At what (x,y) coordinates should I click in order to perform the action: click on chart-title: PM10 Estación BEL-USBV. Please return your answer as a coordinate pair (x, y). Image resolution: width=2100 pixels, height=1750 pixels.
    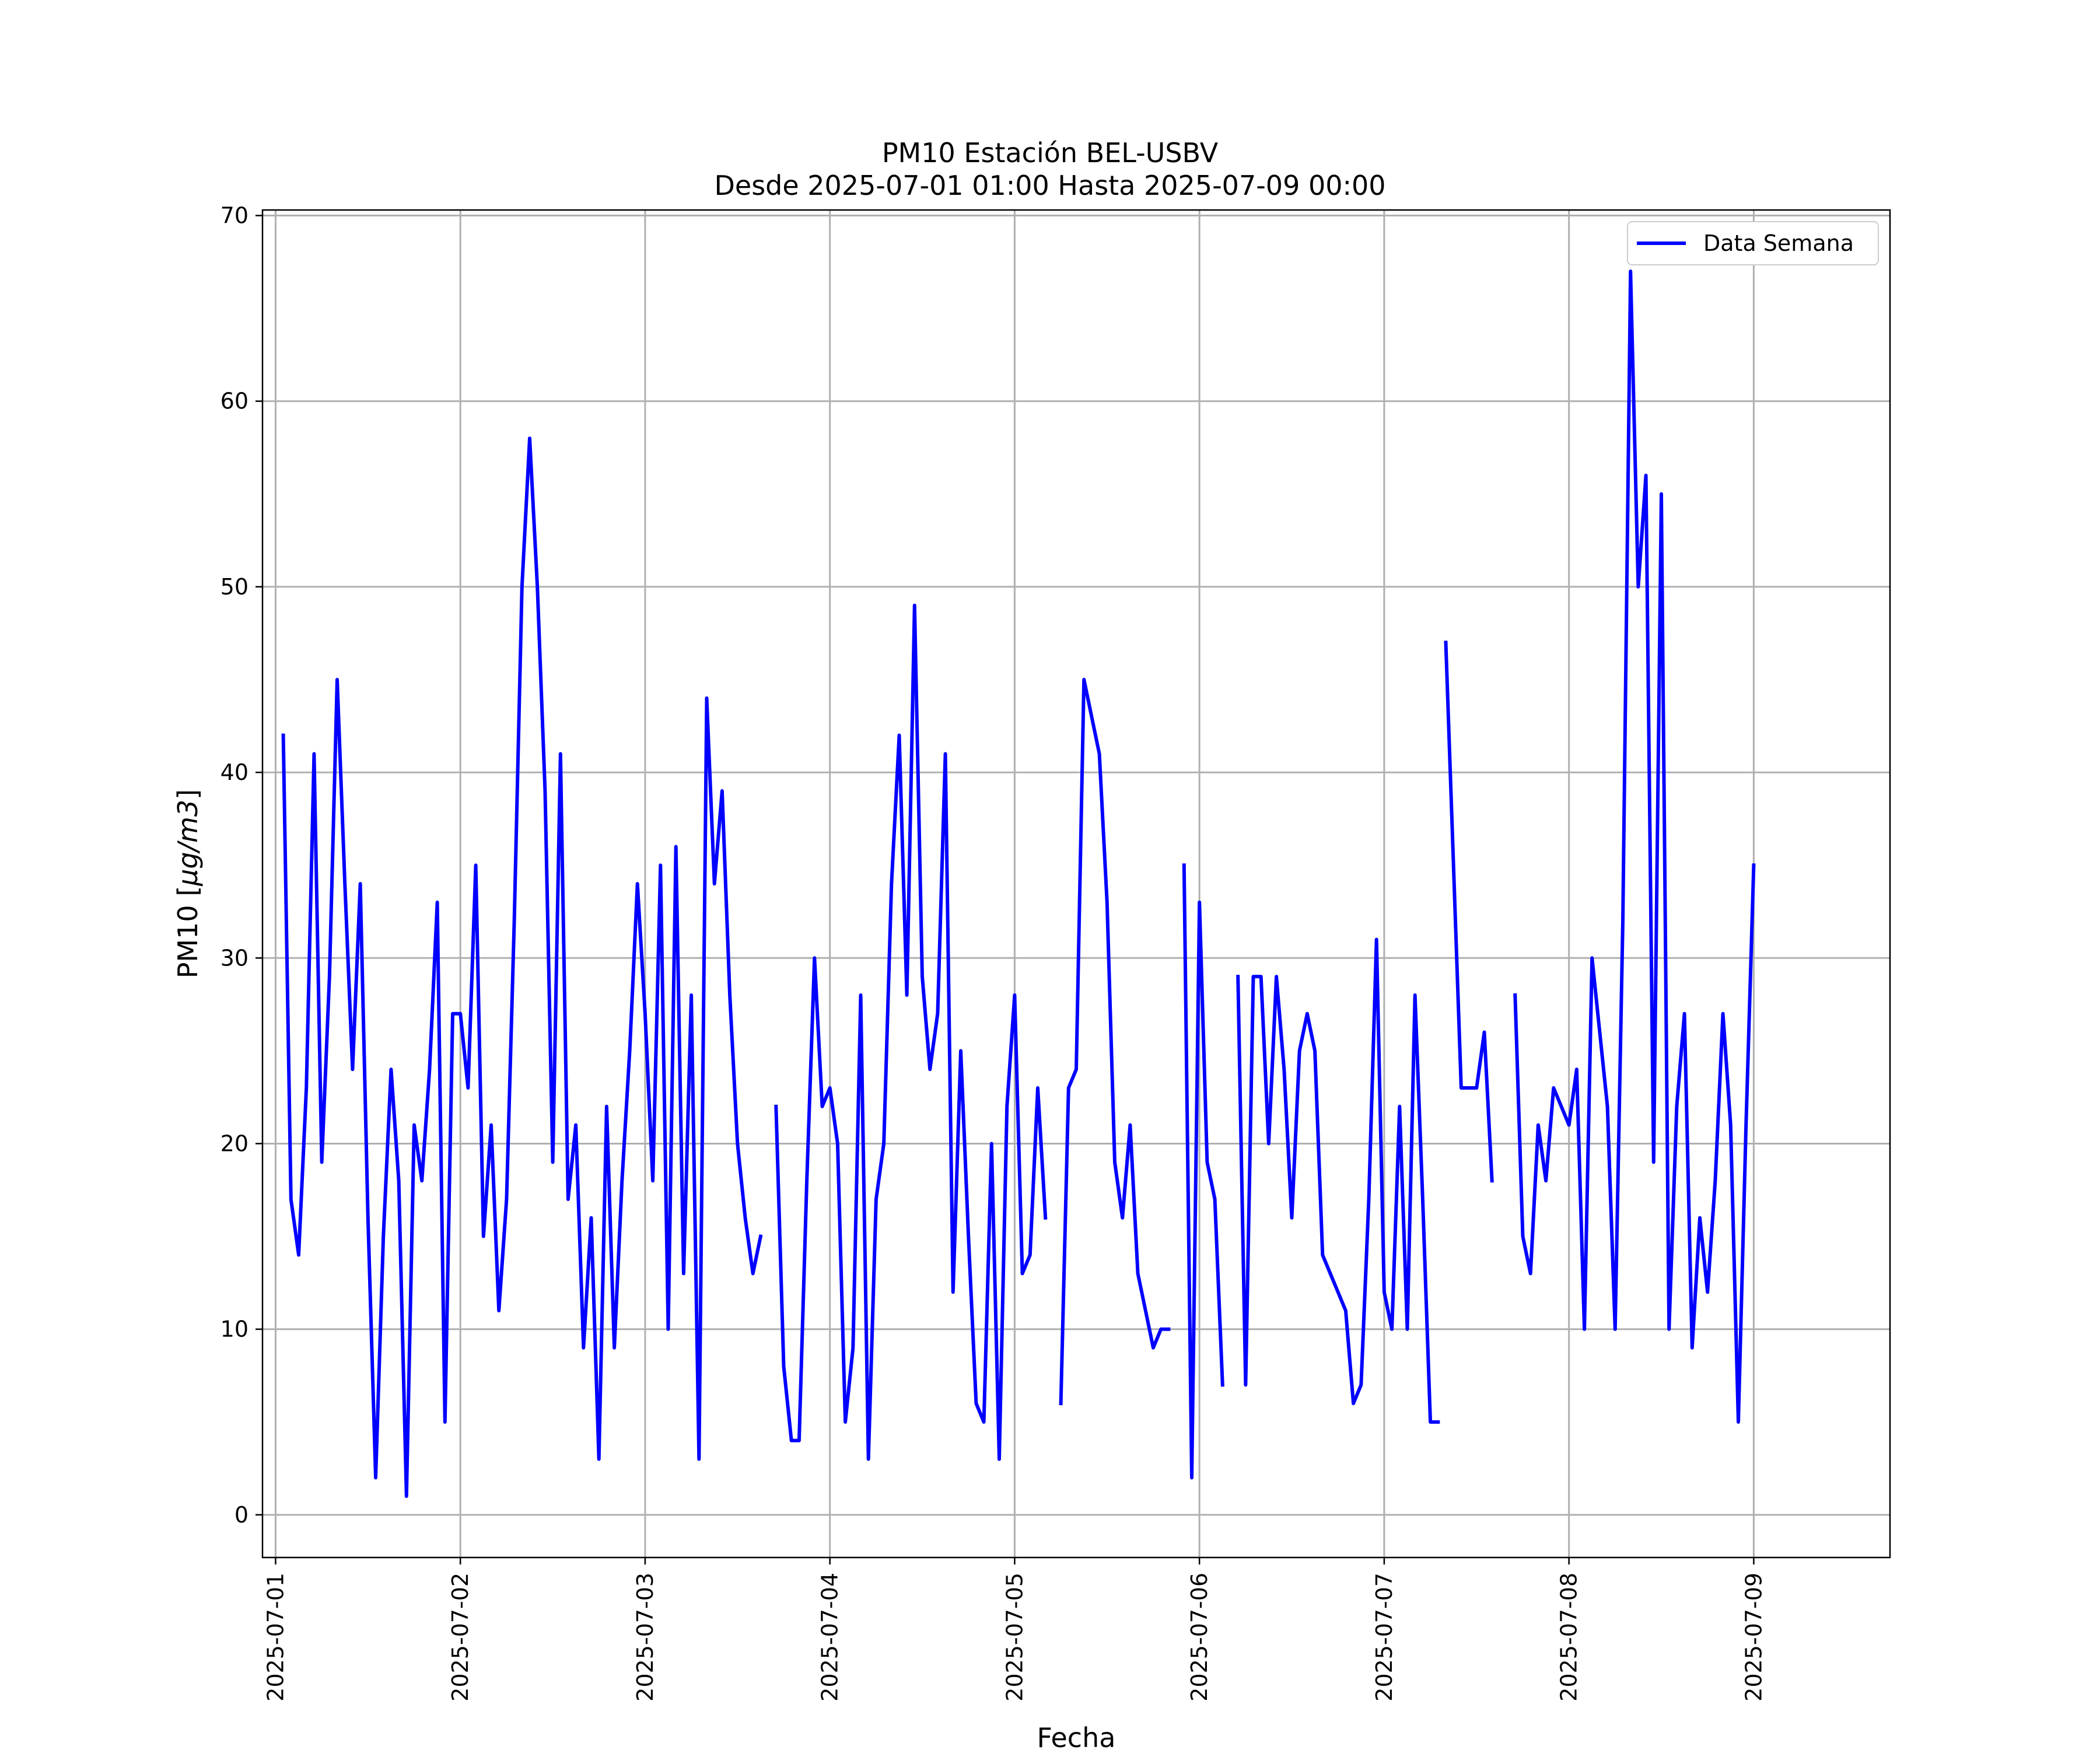
    Looking at the image, I should click on (1050, 153).